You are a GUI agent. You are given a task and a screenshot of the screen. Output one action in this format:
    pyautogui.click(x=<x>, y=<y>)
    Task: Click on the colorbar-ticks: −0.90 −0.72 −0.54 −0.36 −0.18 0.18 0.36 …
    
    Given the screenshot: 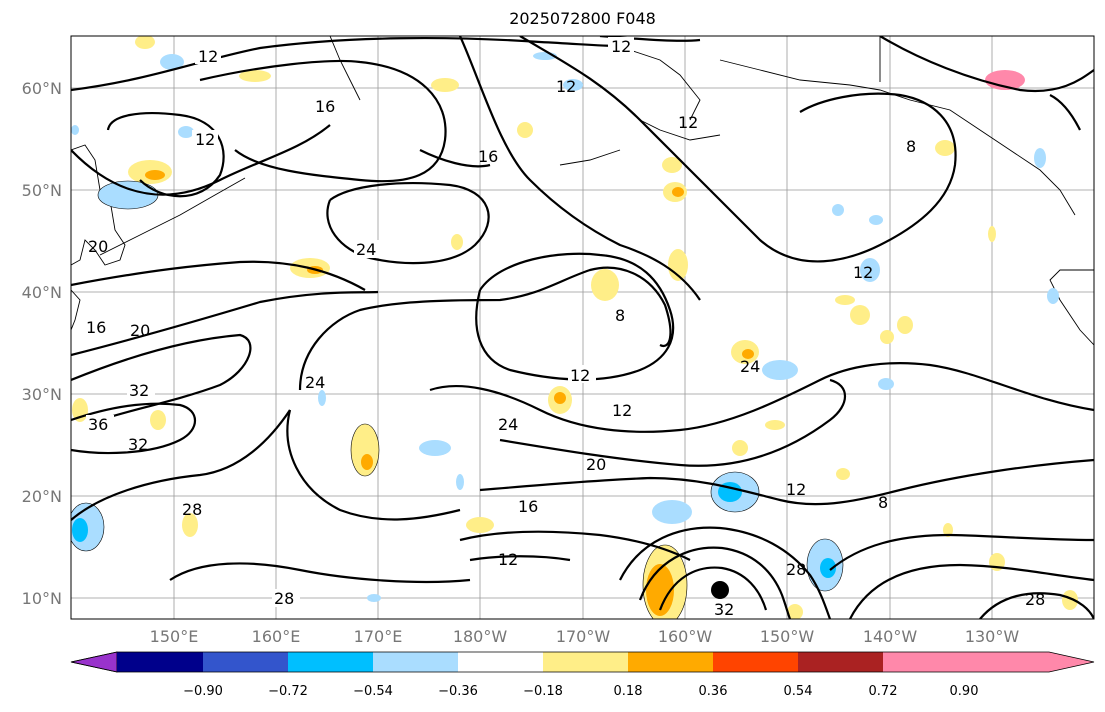 What is the action you would take?
    pyautogui.click(x=580, y=691)
    